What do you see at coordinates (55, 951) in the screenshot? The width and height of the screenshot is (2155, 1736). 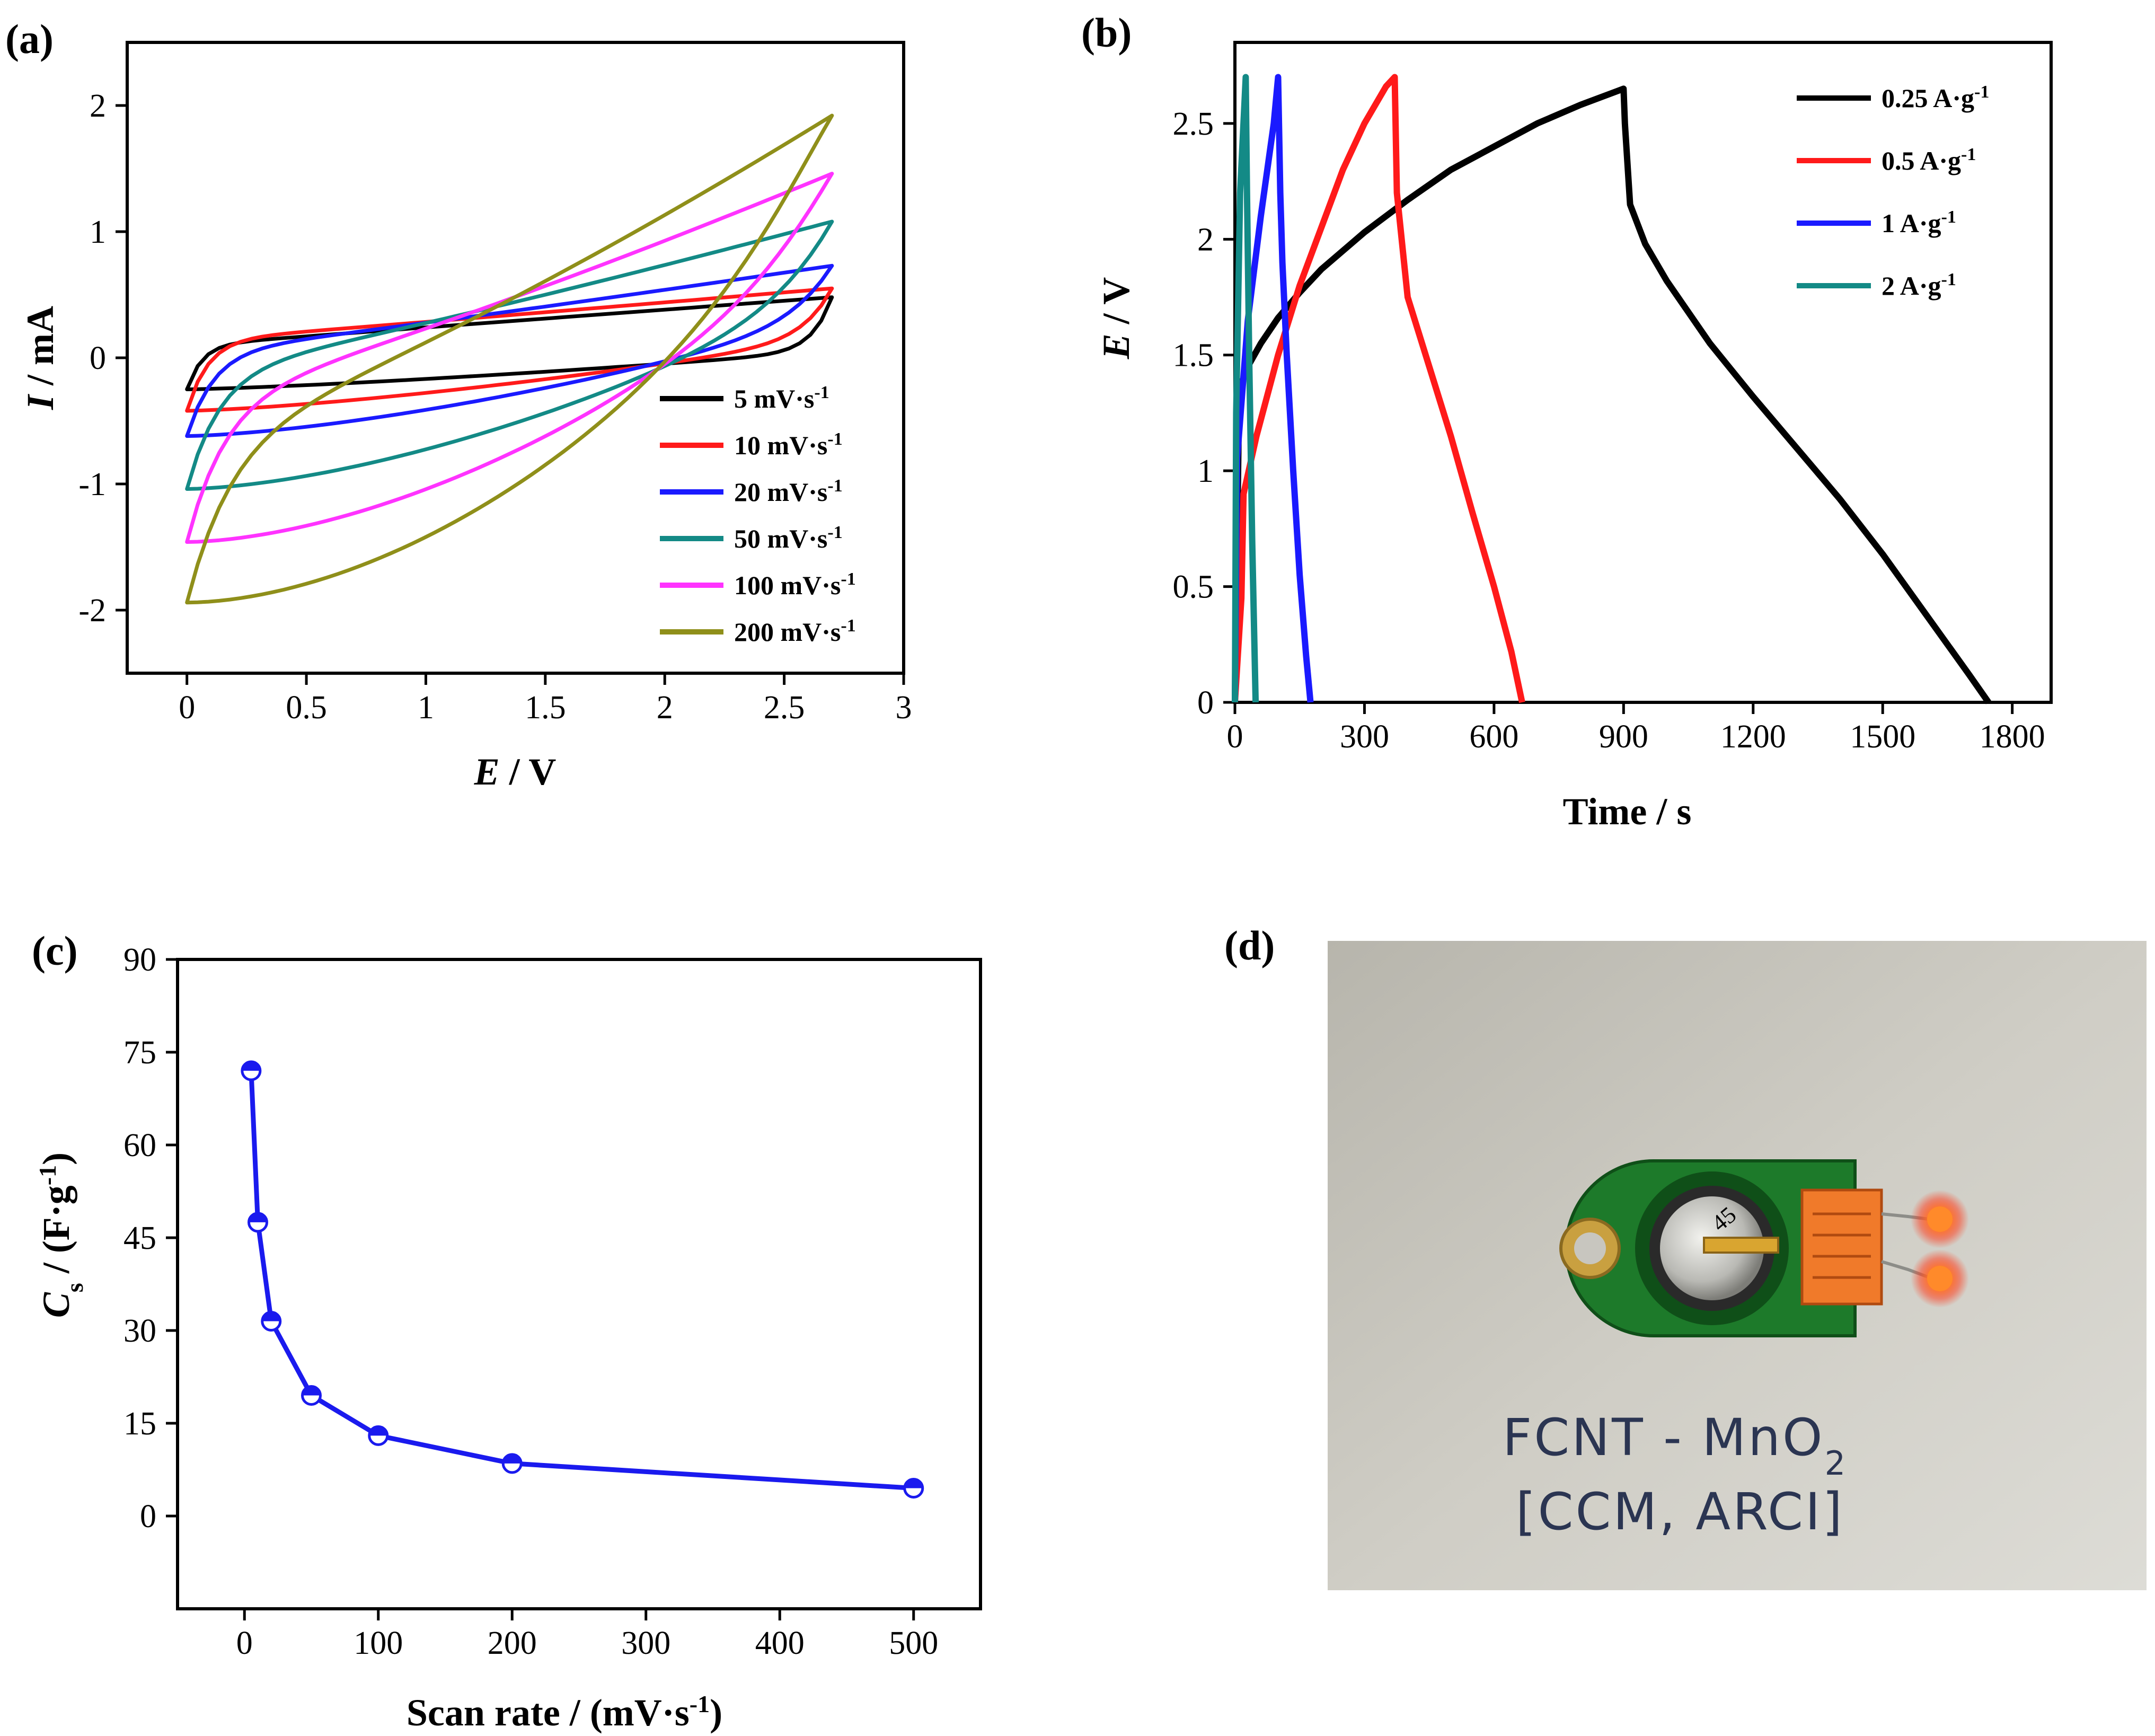 I see `panel-c-label: (c)` at bounding box center [55, 951].